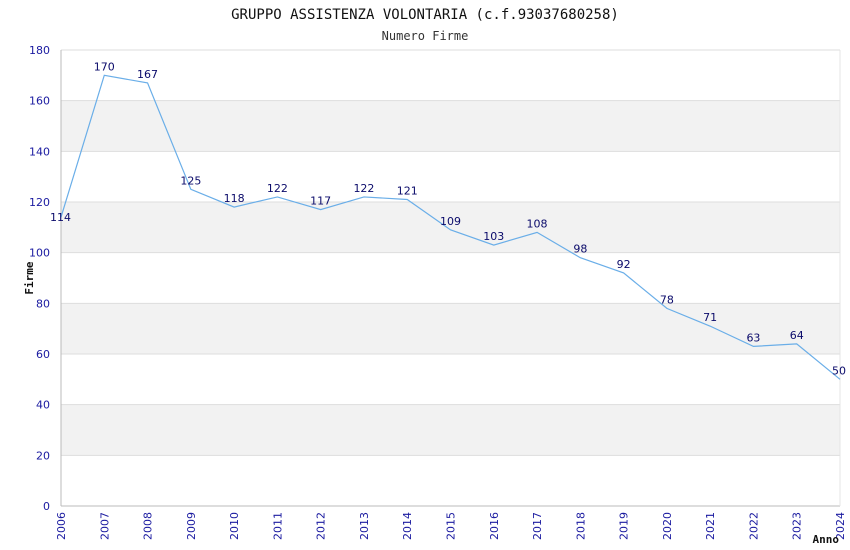  Describe the element at coordinates (710, 526) in the screenshot. I see `x-tick-label: 2021` at that location.